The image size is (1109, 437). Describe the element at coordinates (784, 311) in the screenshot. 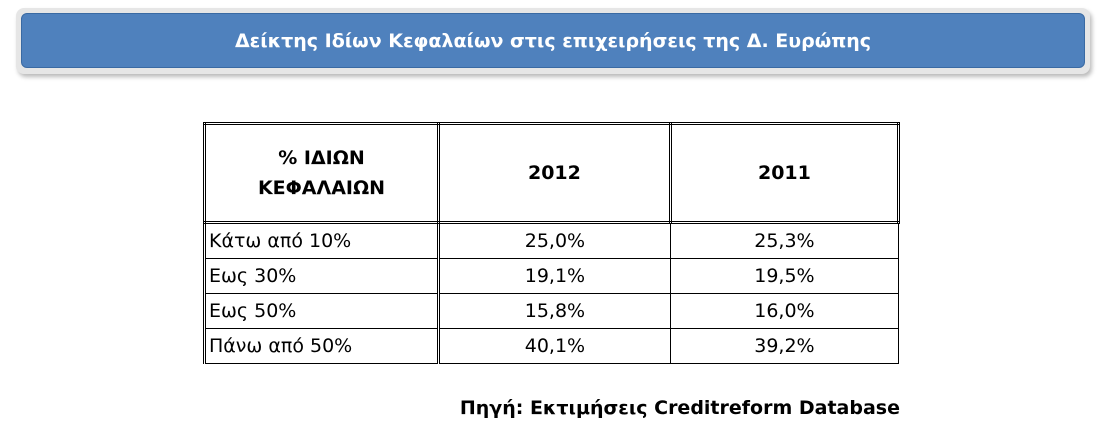

I see `cell: 16,0%` at that location.